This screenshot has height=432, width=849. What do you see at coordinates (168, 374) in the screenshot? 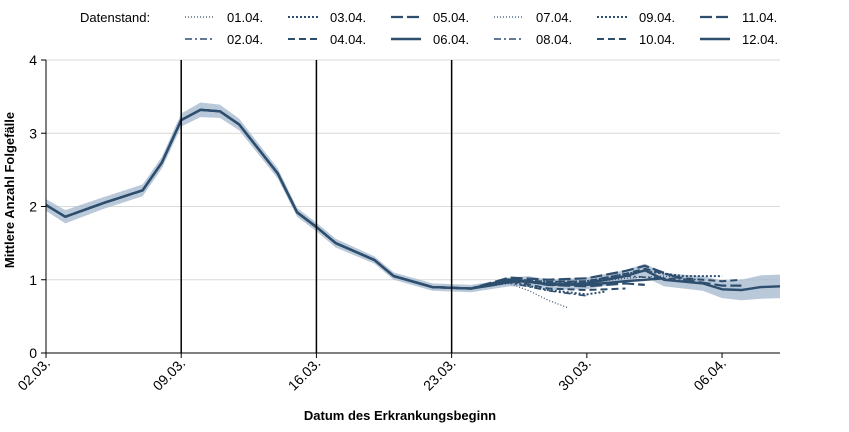
I see `x-tick-label: 09.03.` at bounding box center [168, 374].